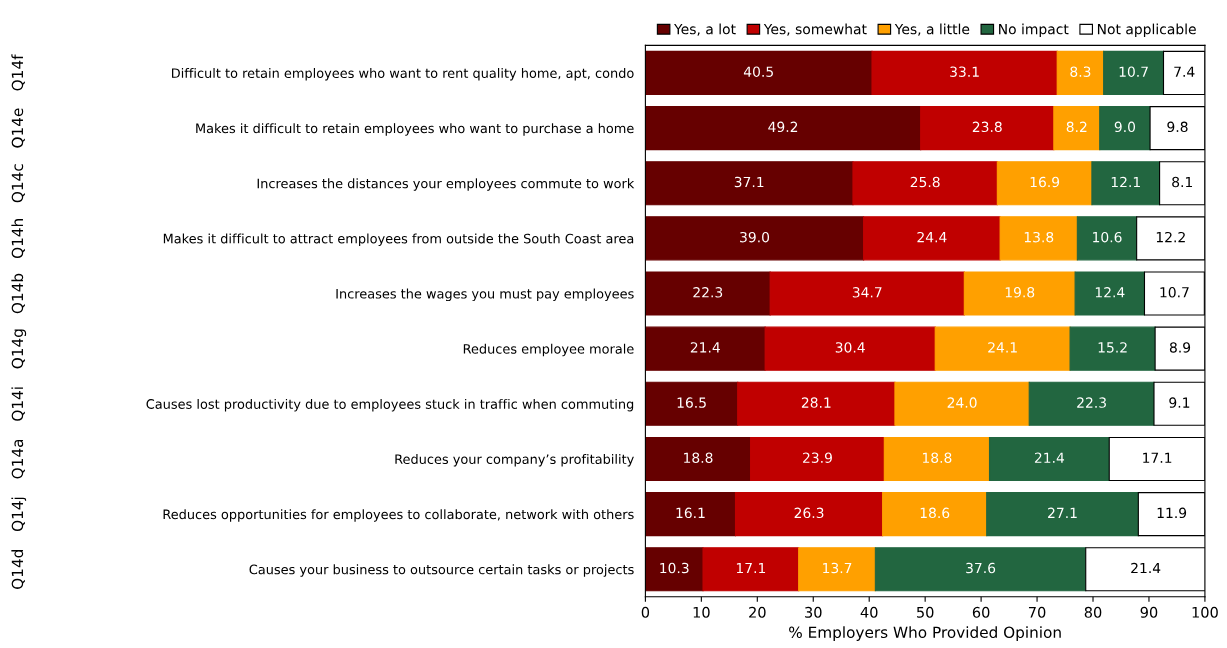 This screenshot has width=1227, height=648. What do you see at coordinates (1125, 182) in the screenshot?
I see `text: 12.1` at bounding box center [1125, 182].